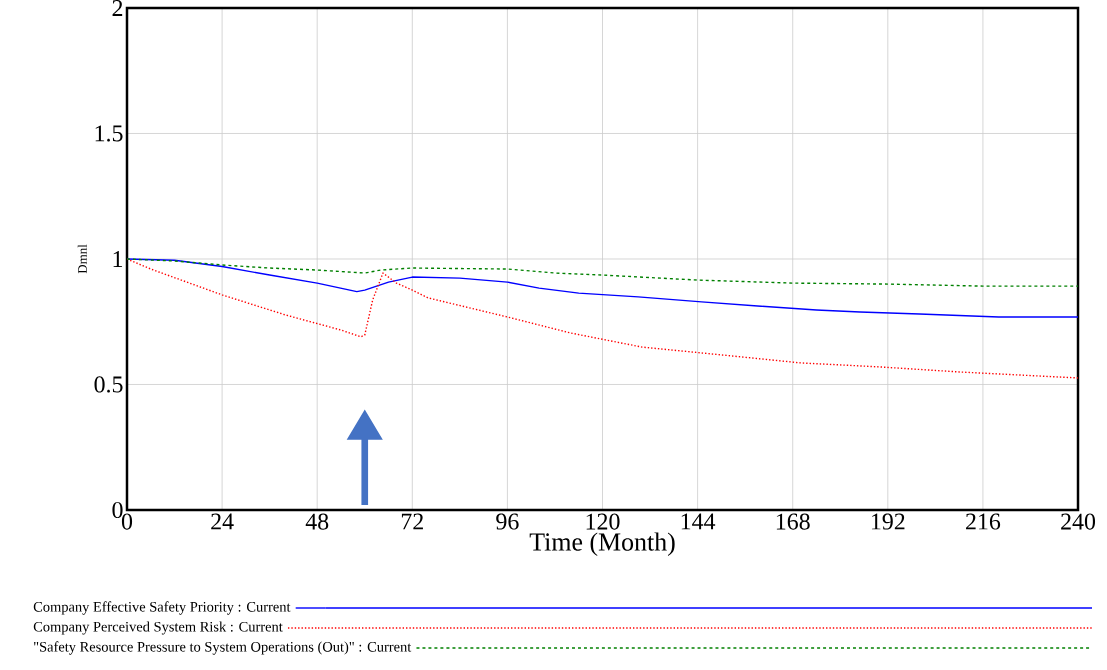 Image resolution: width=1107 pixels, height=670 pixels. Describe the element at coordinates (507, 521) in the screenshot. I see `x-tick-label: 96` at that location.